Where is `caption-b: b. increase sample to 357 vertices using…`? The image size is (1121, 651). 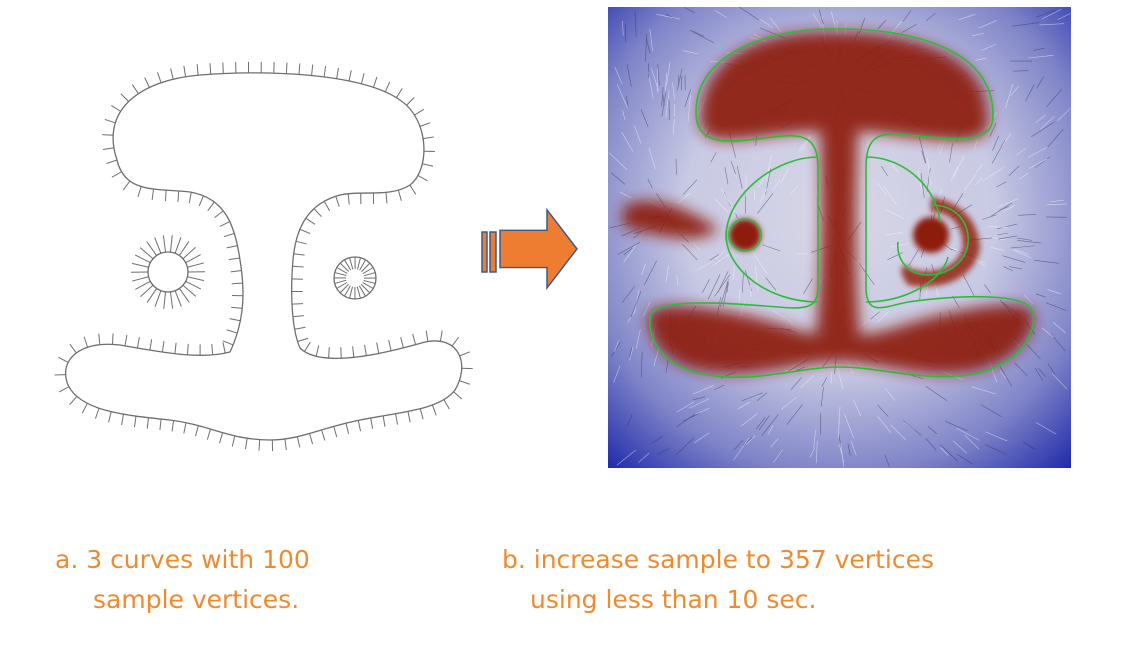 caption-b: b. increase sample to 357 vertices using… is located at coordinates (718, 580).